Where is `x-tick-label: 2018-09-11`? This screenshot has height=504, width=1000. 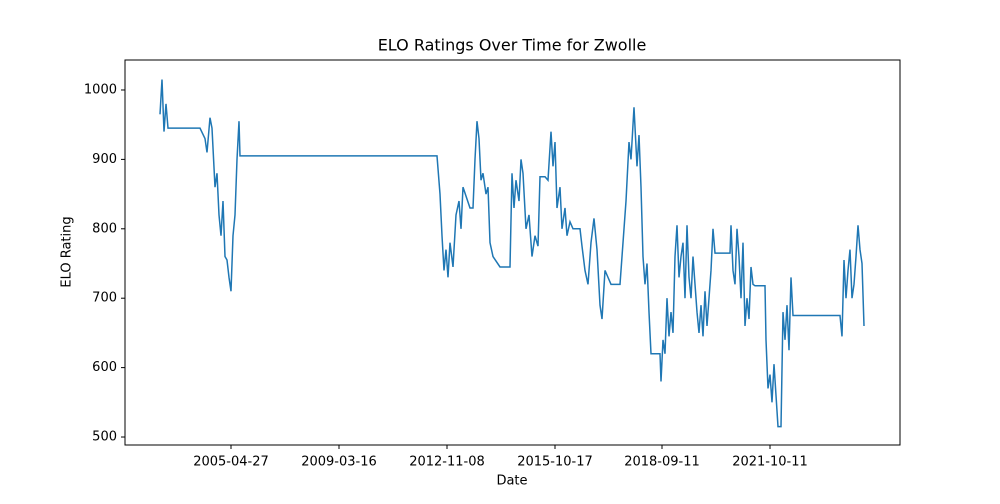 x-tick-label: 2018-09-11 is located at coordinates (662, 462).